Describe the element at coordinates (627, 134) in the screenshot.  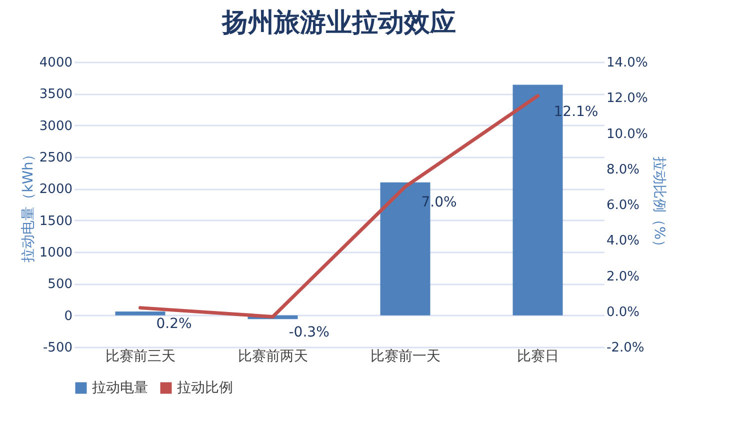
I see `y2-tick-label: 10.0%` at that location.